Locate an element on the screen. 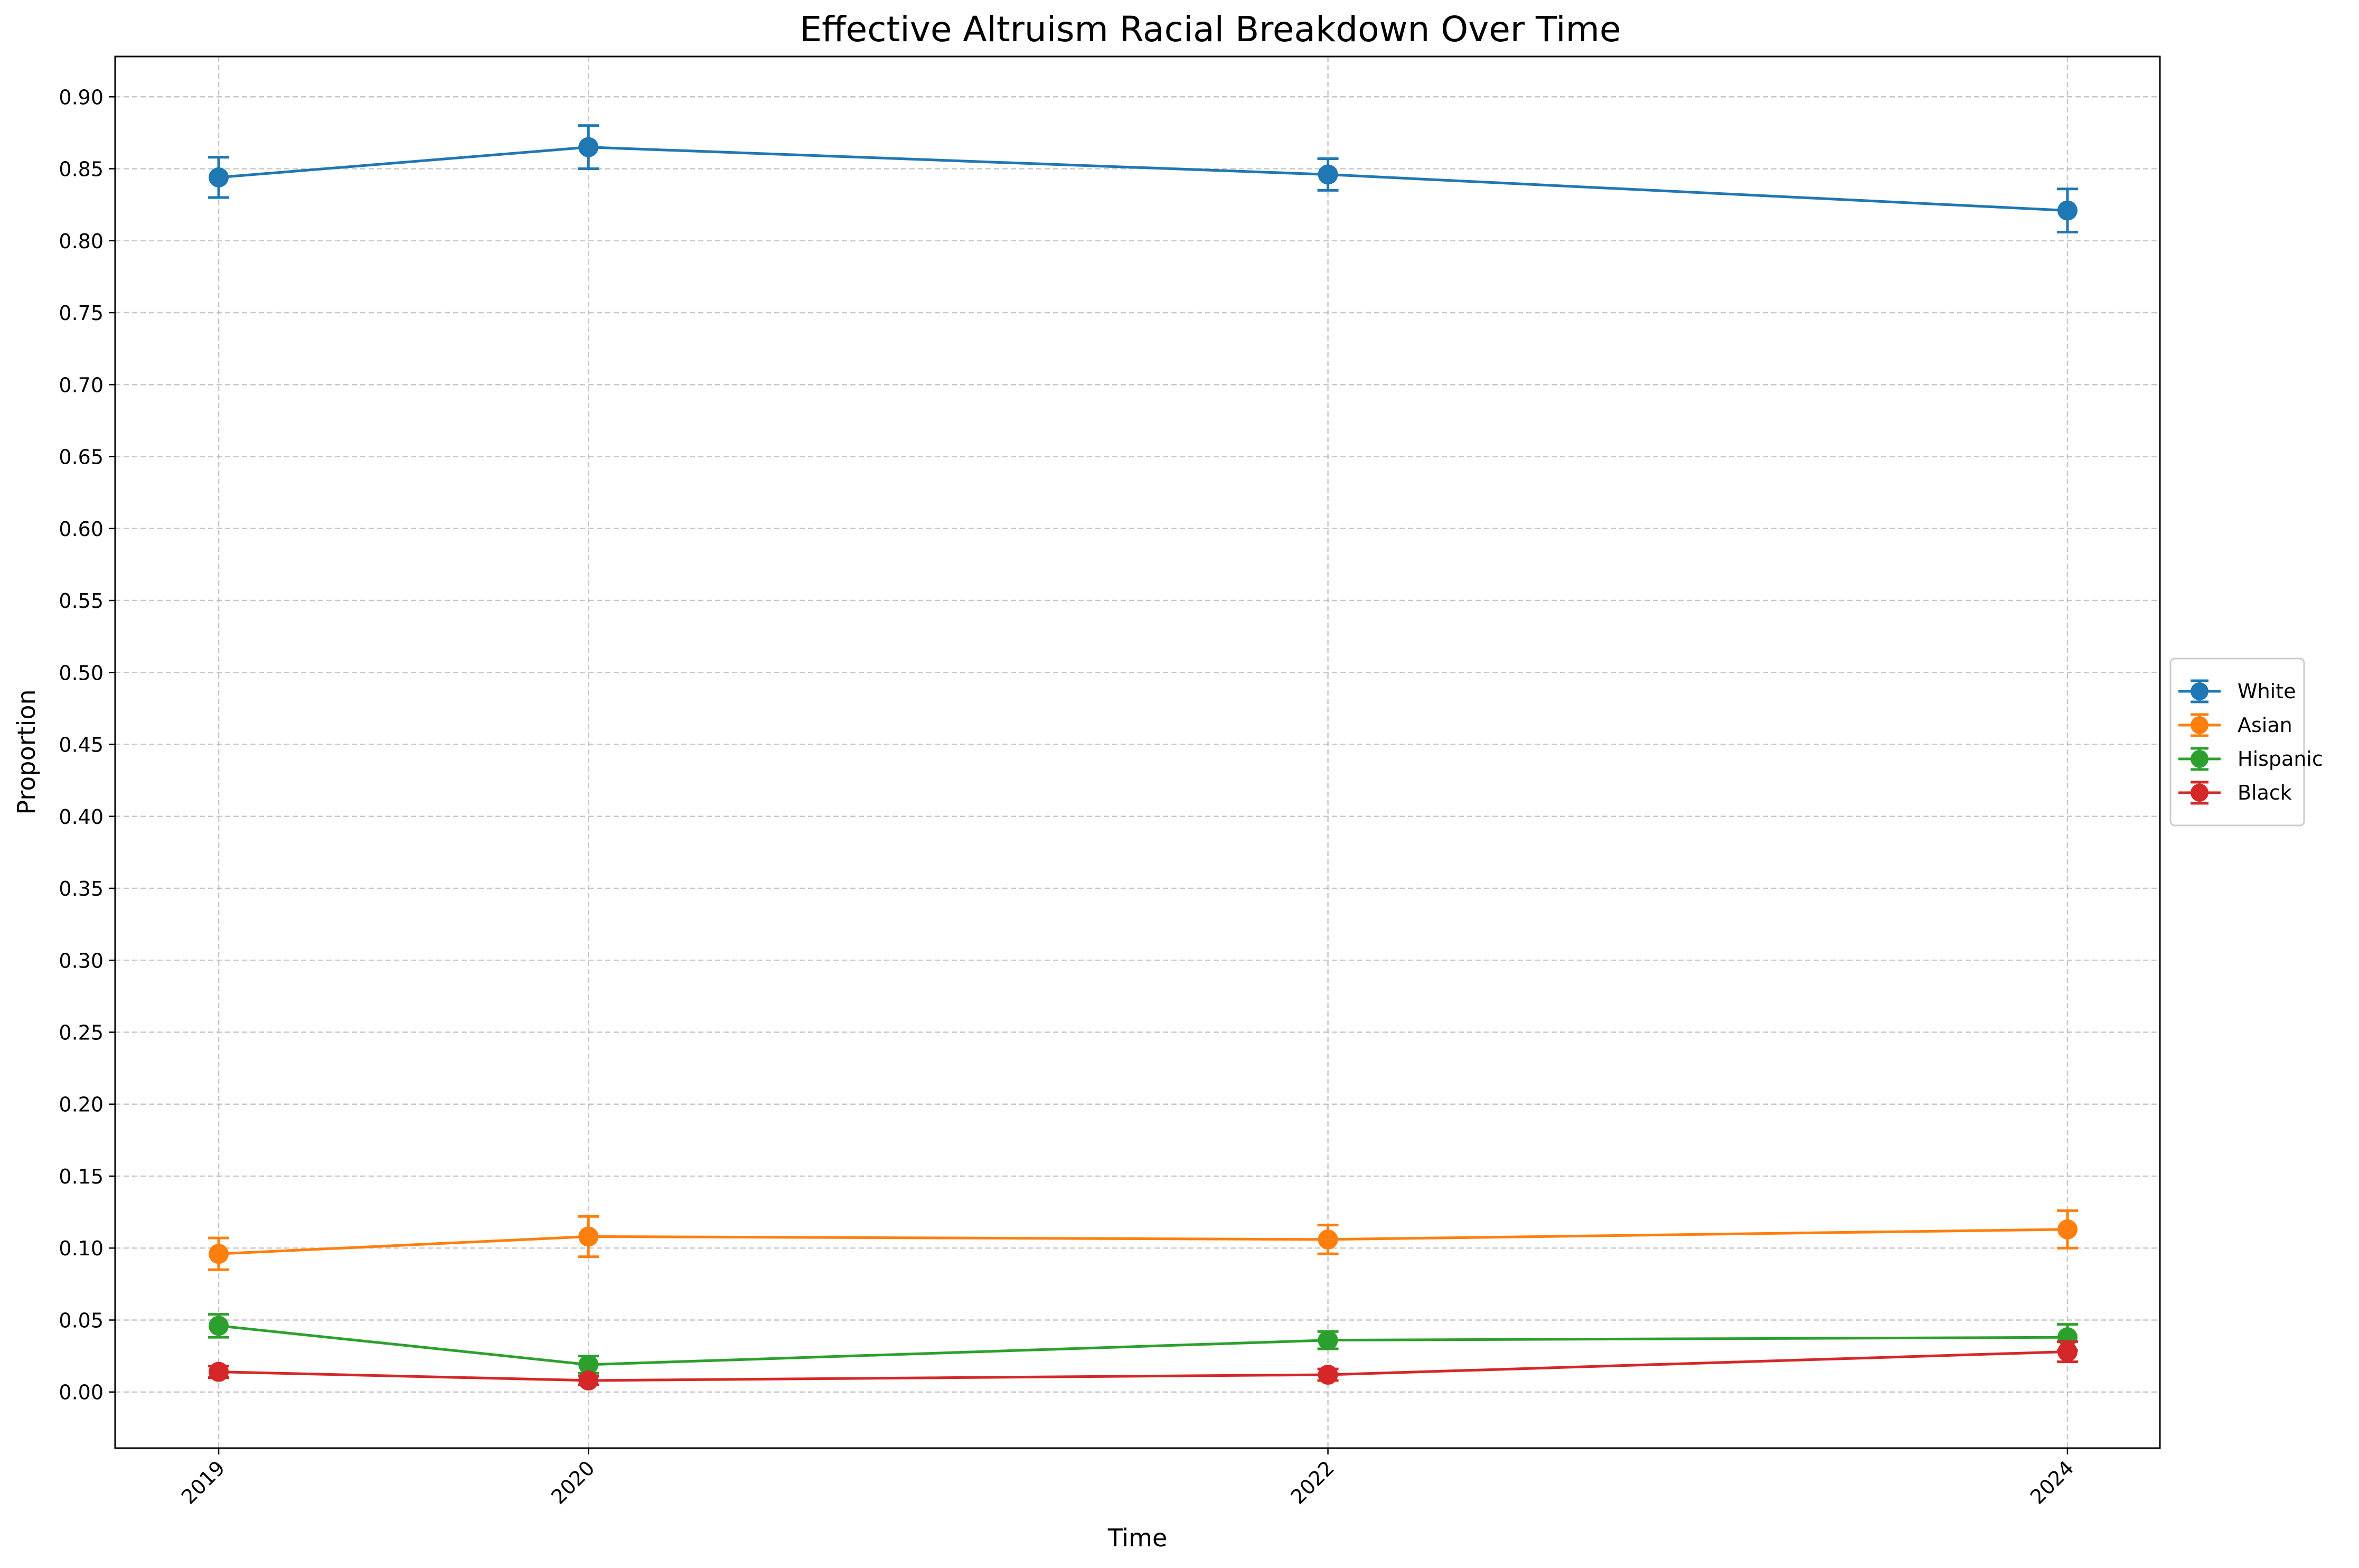  y-tick-label: 0.20 is located at coordinates (82, 1105).